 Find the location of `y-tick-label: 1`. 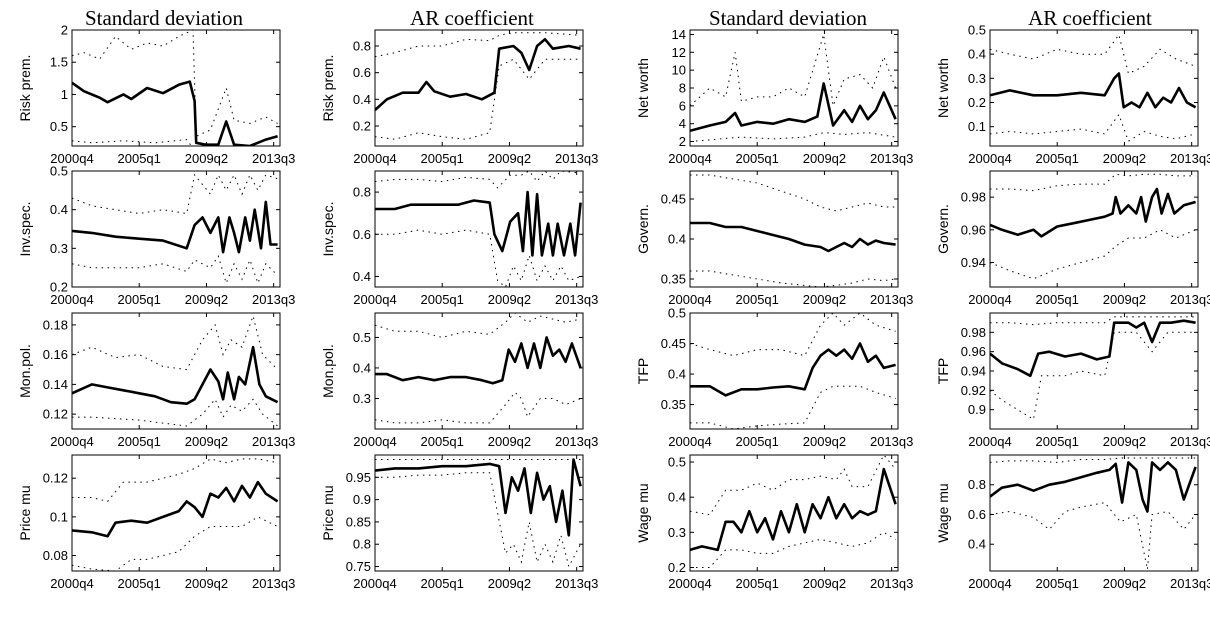

y-tick-label: 1 is located at coordinates (64, 94).